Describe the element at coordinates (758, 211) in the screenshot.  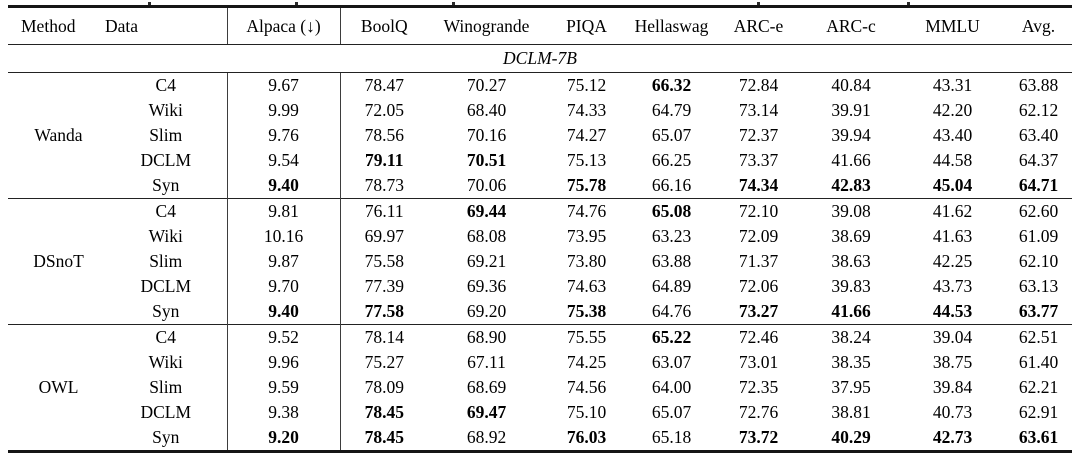
I see `value-cell-arc-e: 72.10` at that location.